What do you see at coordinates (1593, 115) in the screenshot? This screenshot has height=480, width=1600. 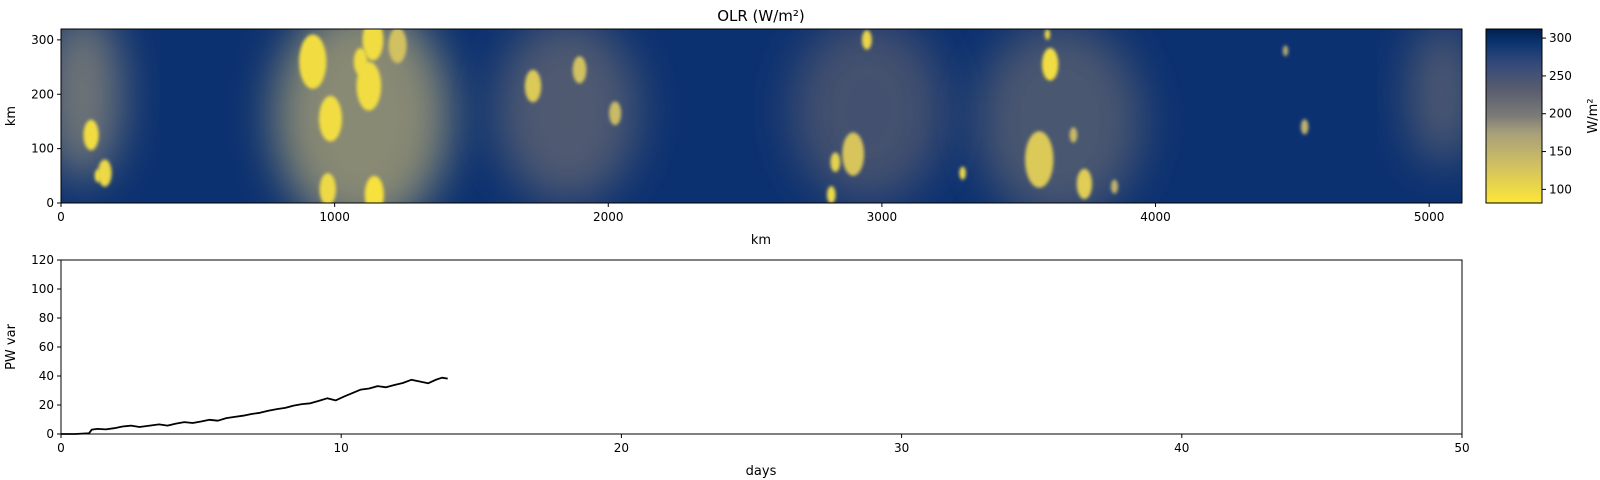 I see `colorbar-label: W/m²` at bounding box center [1593, 115].